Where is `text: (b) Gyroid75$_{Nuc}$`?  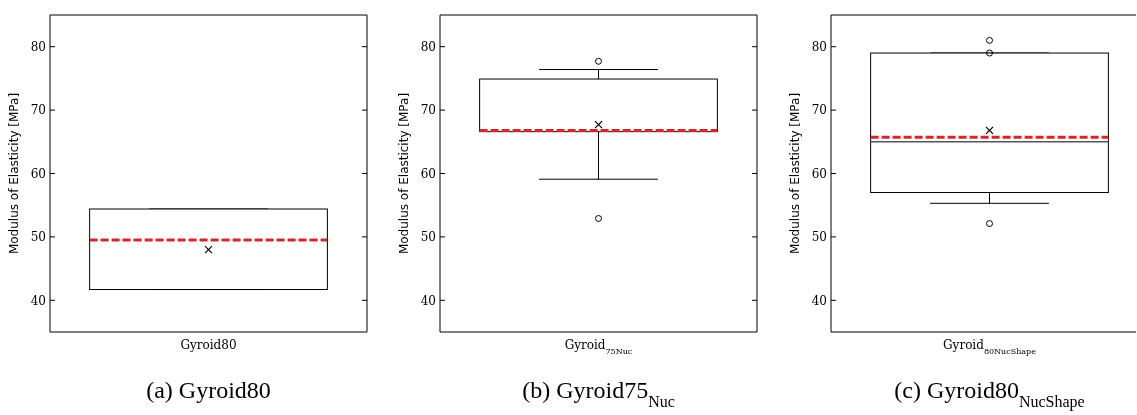 text: (b) Gyroid75$_{Nuc}$ is located at coordinates (598, 393).